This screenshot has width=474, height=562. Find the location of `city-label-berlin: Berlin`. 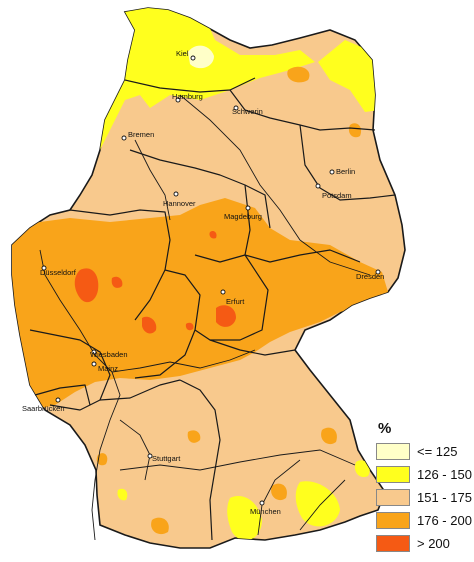

city-label-berlin: Berlin is located at coordinates (345, 171).